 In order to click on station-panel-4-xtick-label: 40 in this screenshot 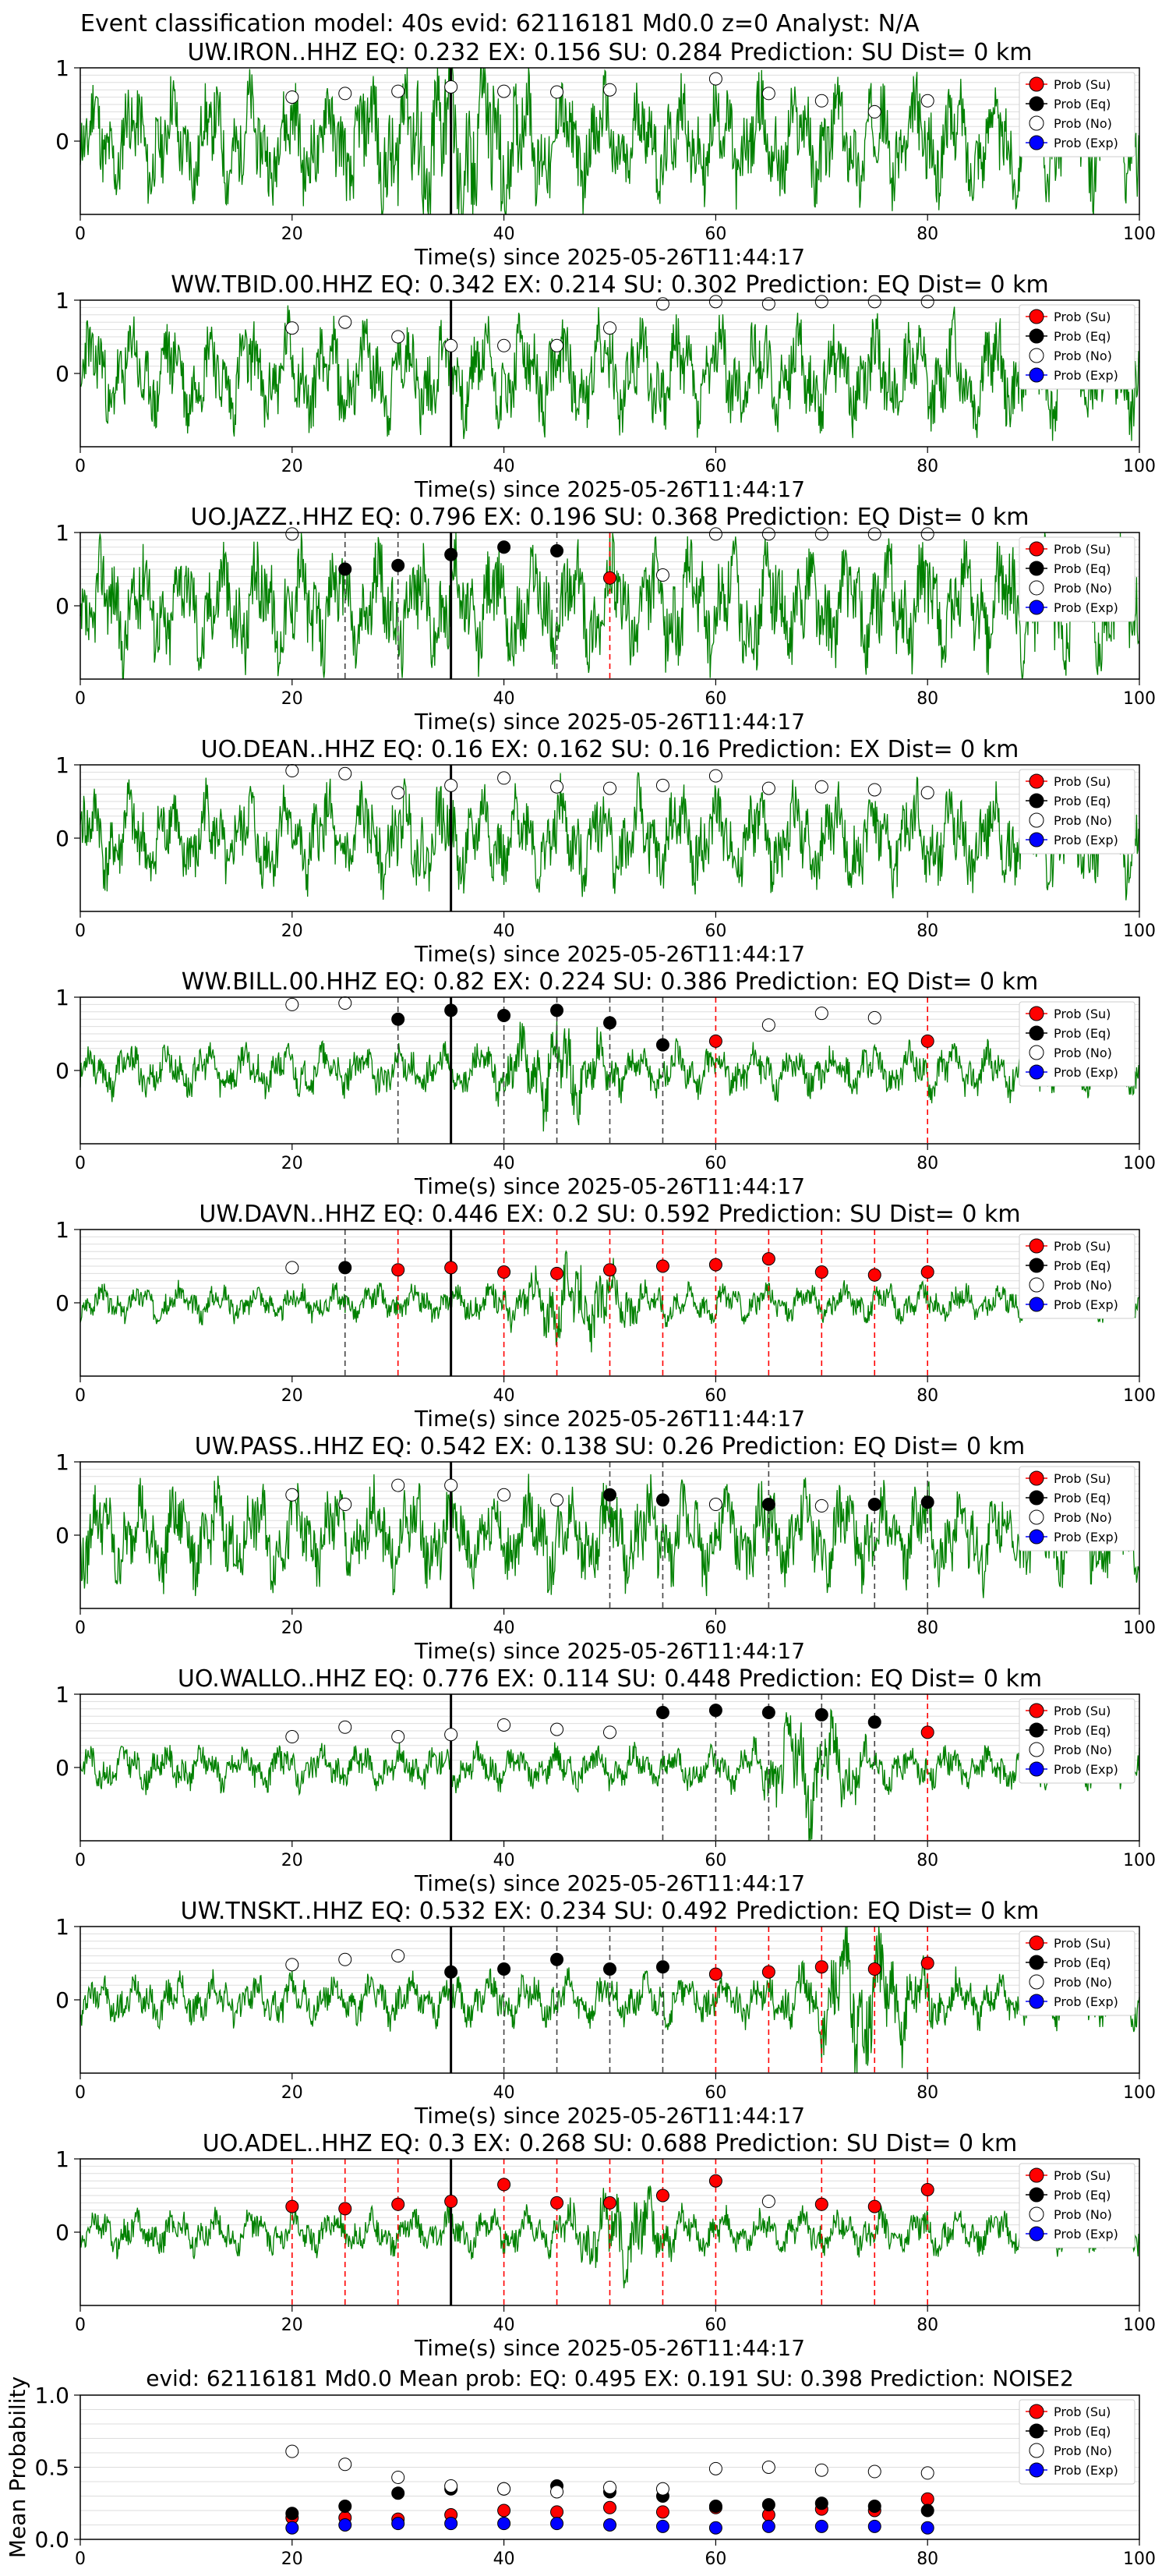, I will do `click(504, 1163)`.